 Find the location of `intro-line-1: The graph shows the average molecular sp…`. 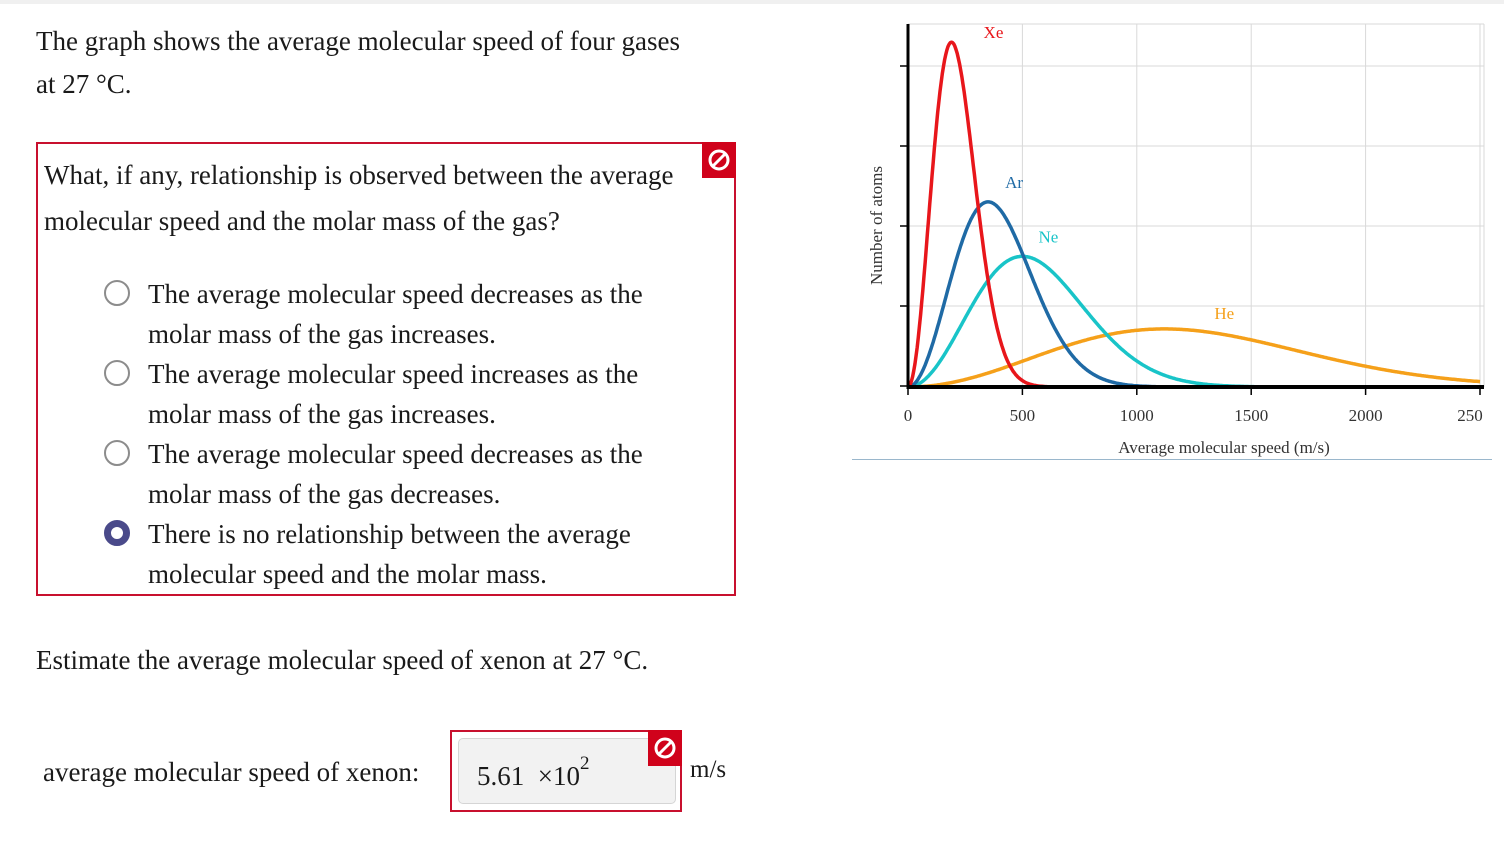

intro-line-1: The graph shows the average molecular sp… is located at coordinates (358, 41).